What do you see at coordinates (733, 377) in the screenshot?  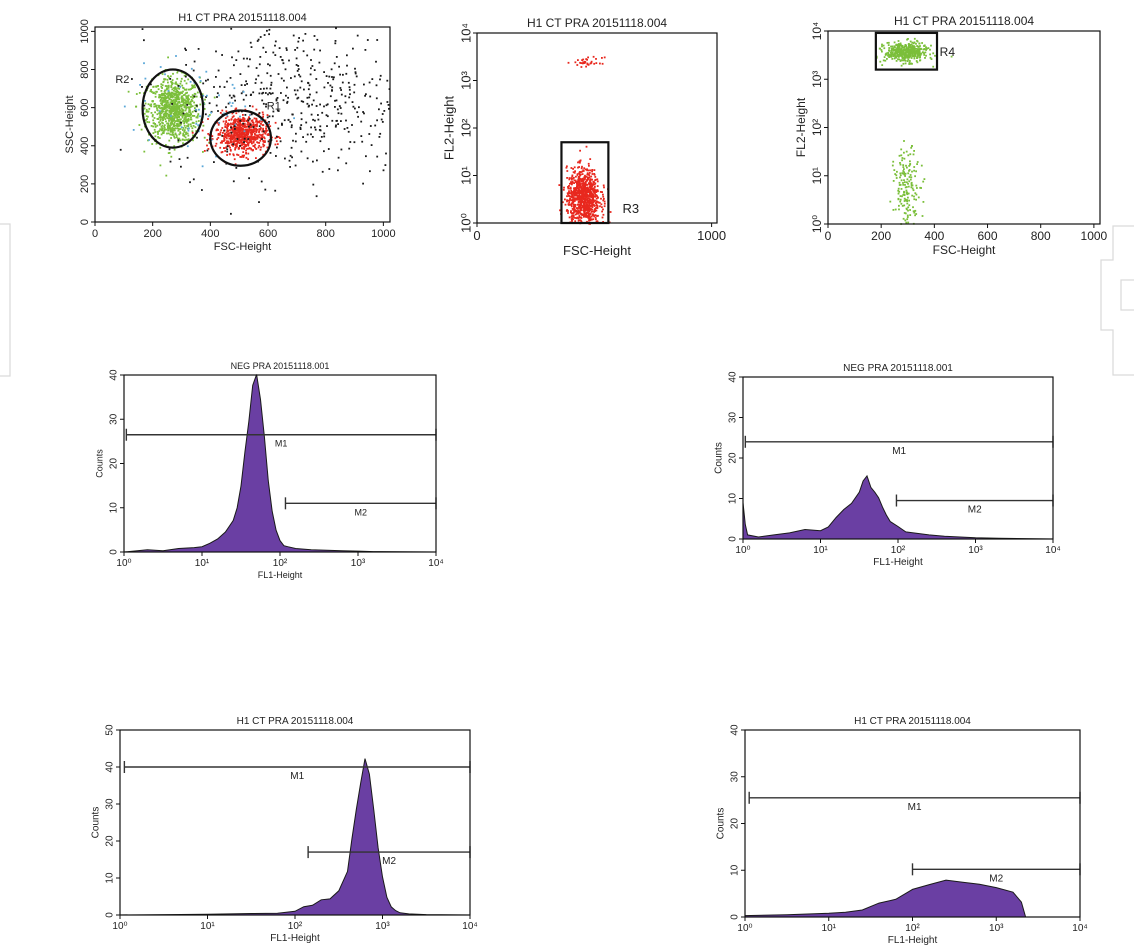 I see `y-tick-label: 40` at bounding box center [733, 377].